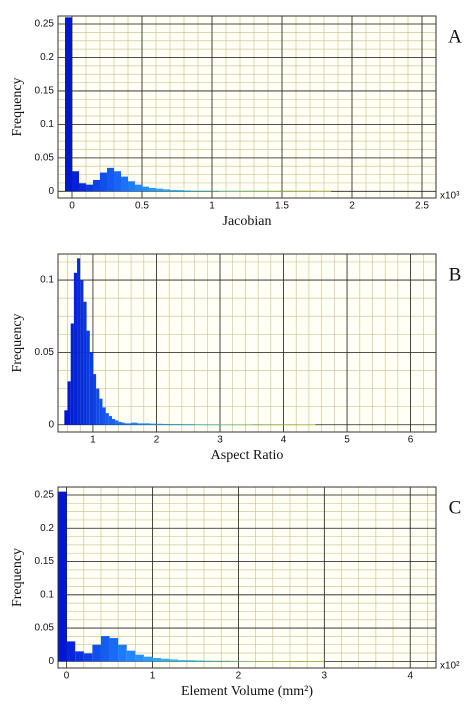 This screenshot has height=706, width=474. What do you see at coordinates (247, 691) in the screenshot?
I see `x-axis-label: Element Volume (mm²)` at bounding box center [247, 691].